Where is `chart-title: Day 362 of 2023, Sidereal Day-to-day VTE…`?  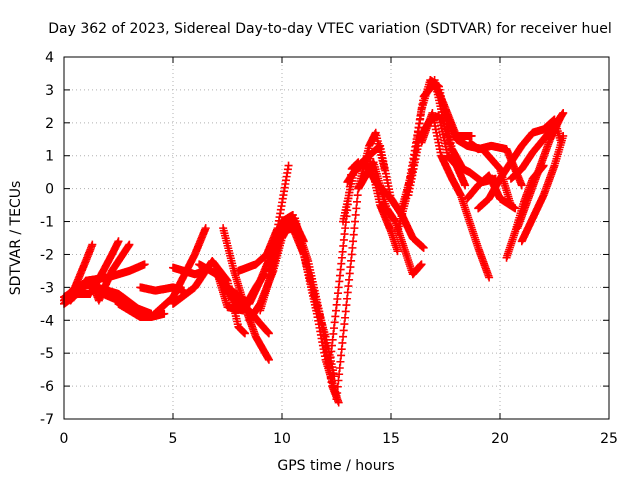 chart-title: Day 362 of 2023, Sidereal Day-to-day VTE… is located at coordinates (329, 29).